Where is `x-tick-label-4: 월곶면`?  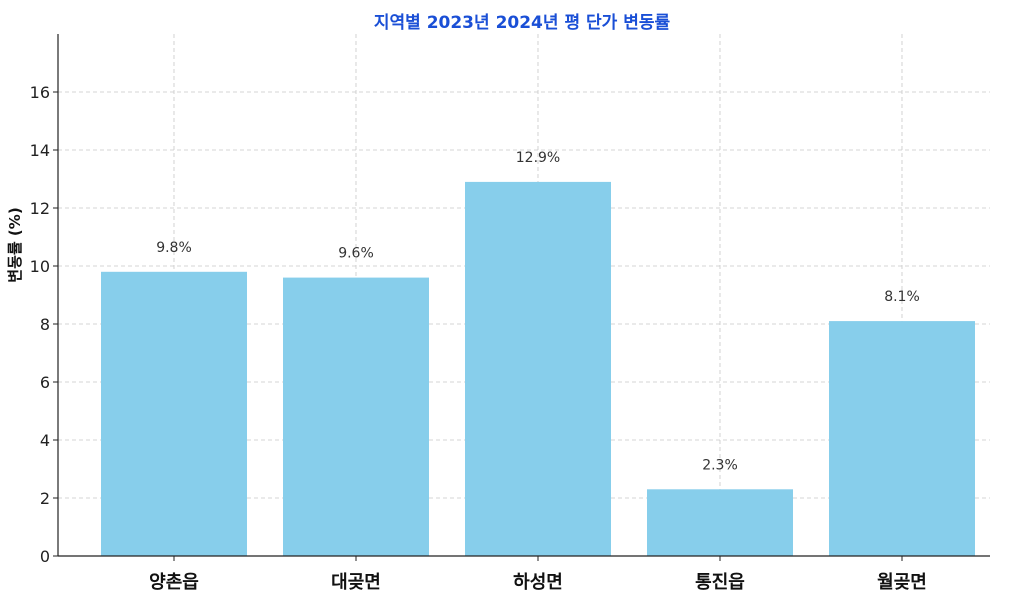 x-tick-label-4: 월곶면 is located at coordinates (902, 582).